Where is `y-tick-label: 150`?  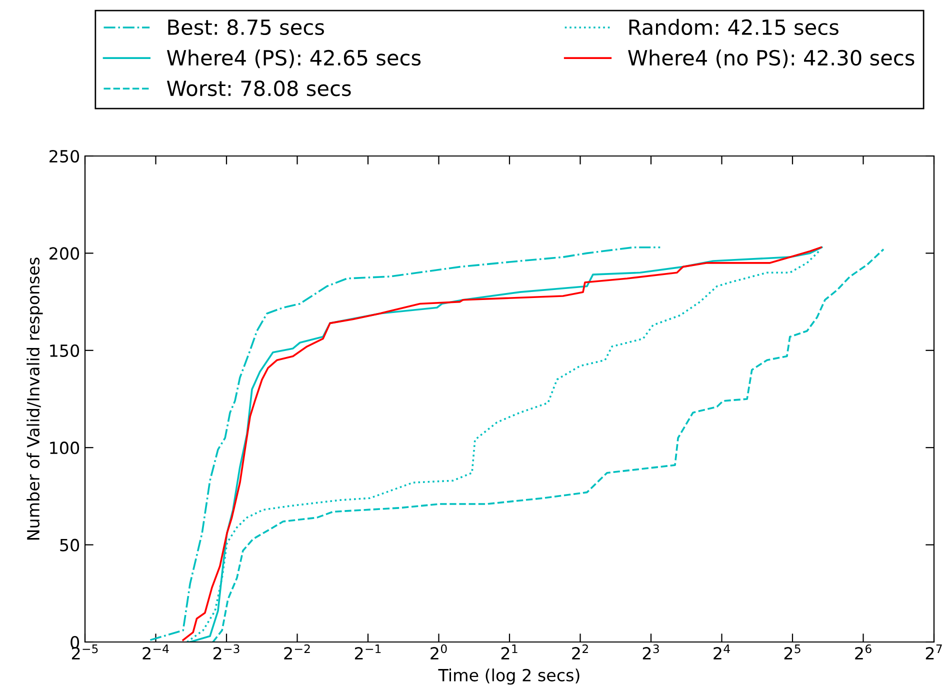
y-tick-label: 150 is located at coordinates (65, 350).